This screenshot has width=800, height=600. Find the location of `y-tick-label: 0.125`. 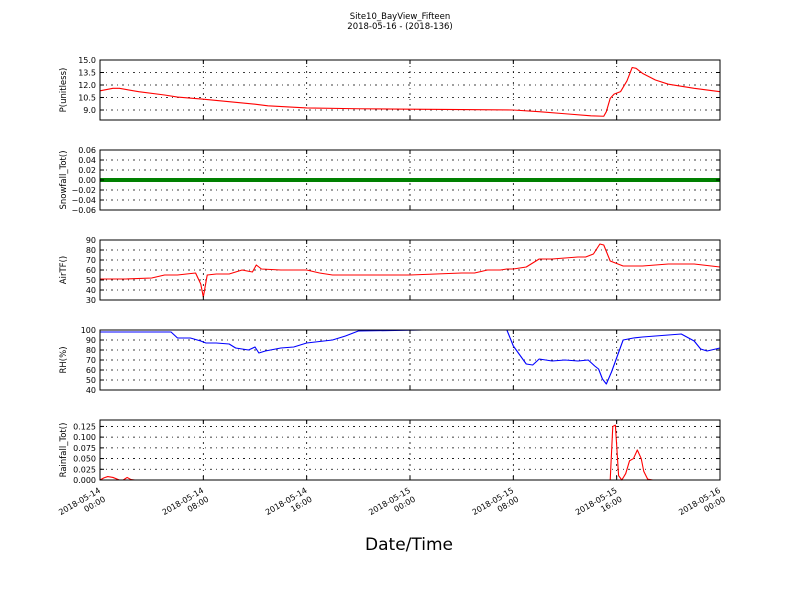

y-tick-label: 0.125 is located at coordinates (84, 426).